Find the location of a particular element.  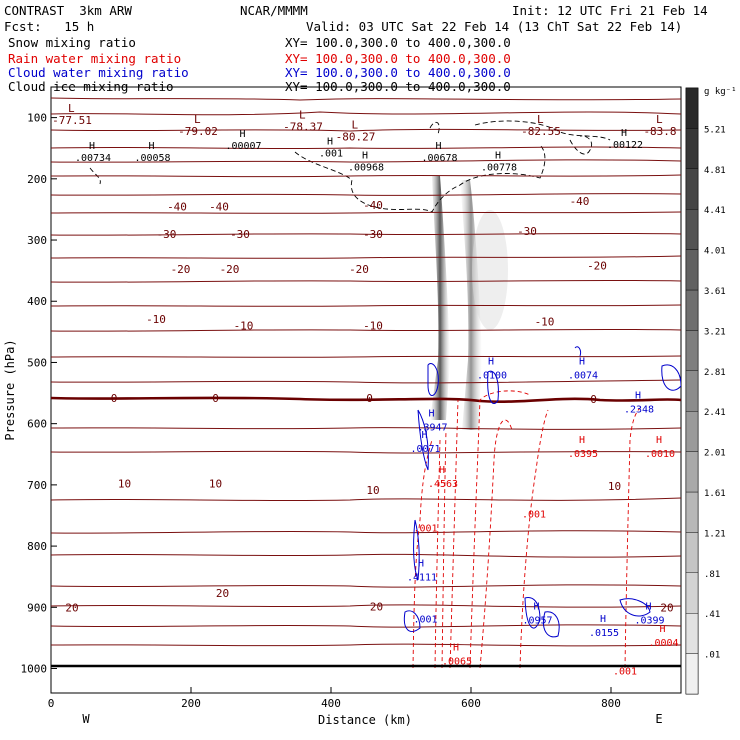

colorbar-label: 1.21 is located at coordinates (715, 534).